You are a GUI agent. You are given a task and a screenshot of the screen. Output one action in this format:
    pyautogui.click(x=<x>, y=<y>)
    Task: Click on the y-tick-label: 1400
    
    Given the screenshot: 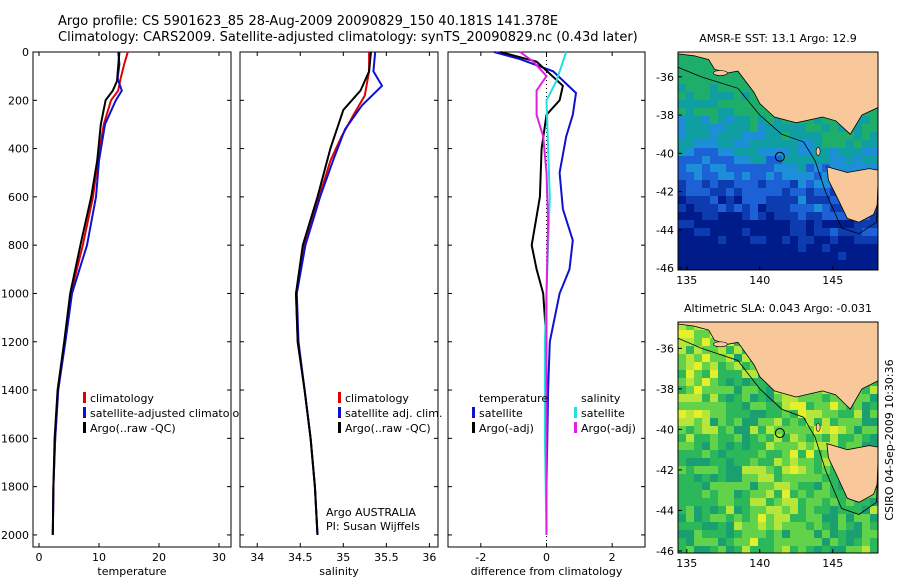 What is the action you would take?
    pyautogui.click(x=15, y=390)
    